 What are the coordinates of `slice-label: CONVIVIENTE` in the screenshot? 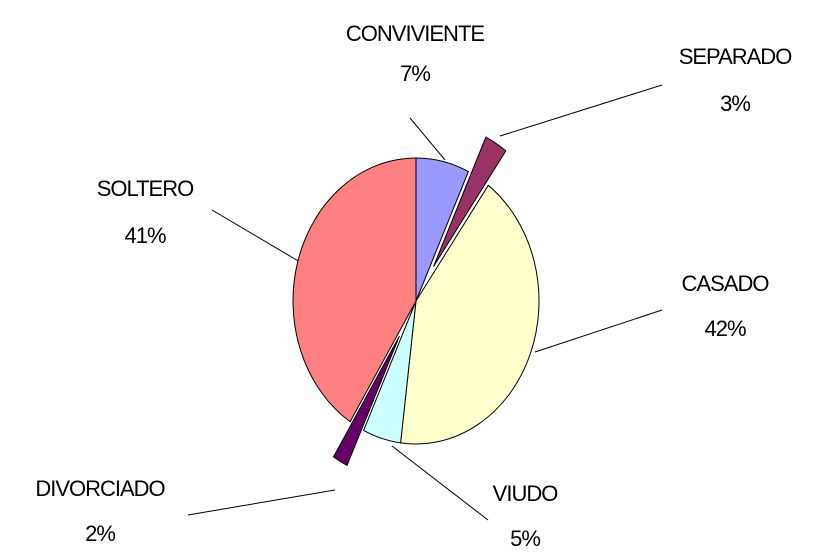 It's located at (415, 33).